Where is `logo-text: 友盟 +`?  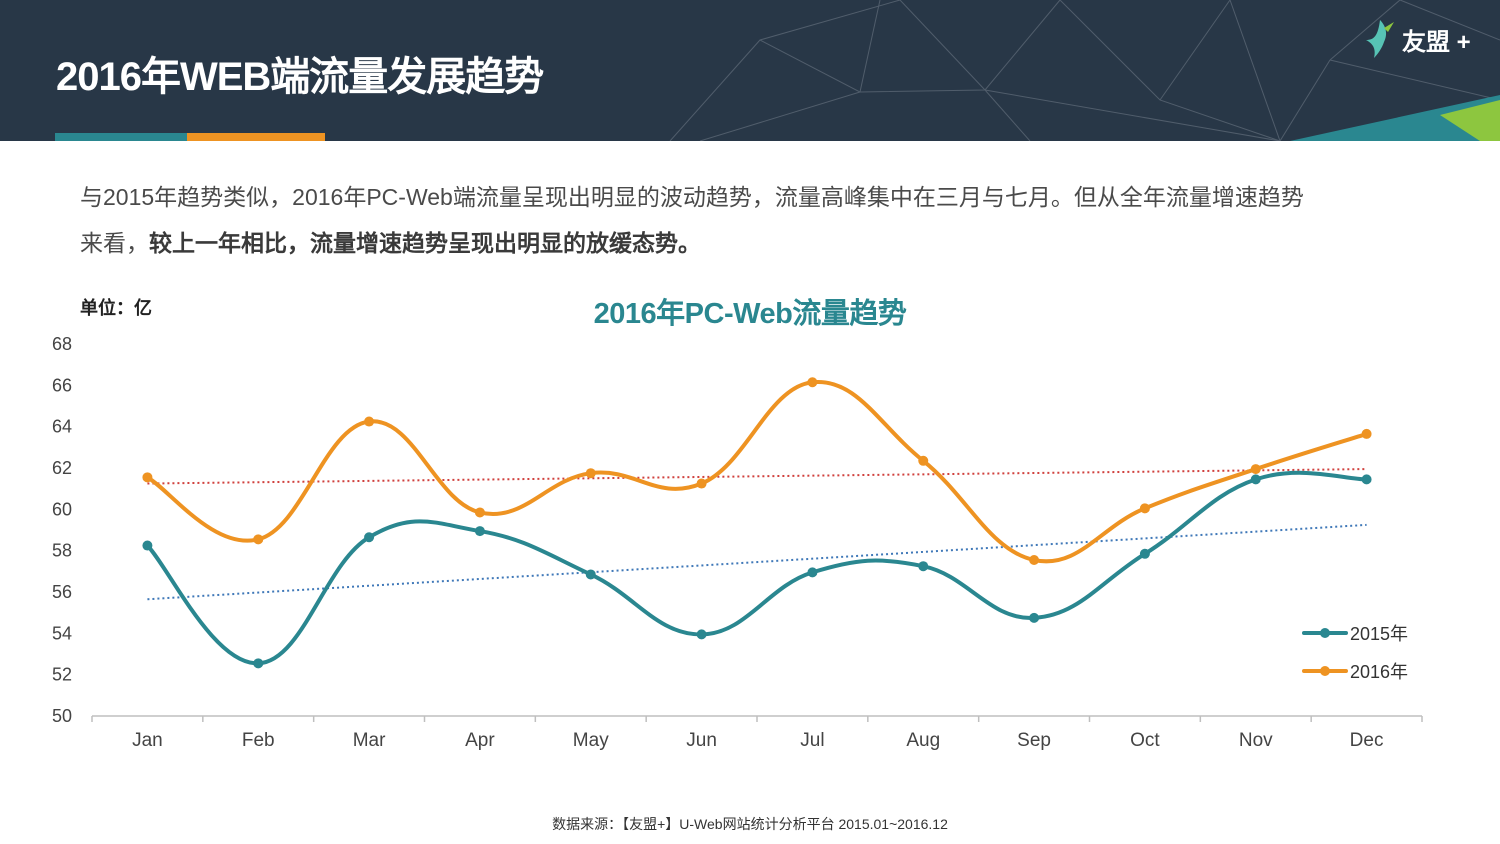 logo-text: 友盟 + is located at coordinates (1436, 42).